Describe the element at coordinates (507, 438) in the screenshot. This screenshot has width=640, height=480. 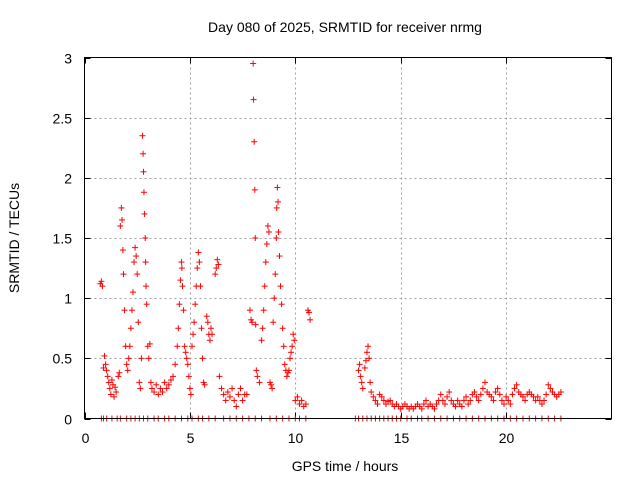
I see `x-tick-label: 20` at that location.